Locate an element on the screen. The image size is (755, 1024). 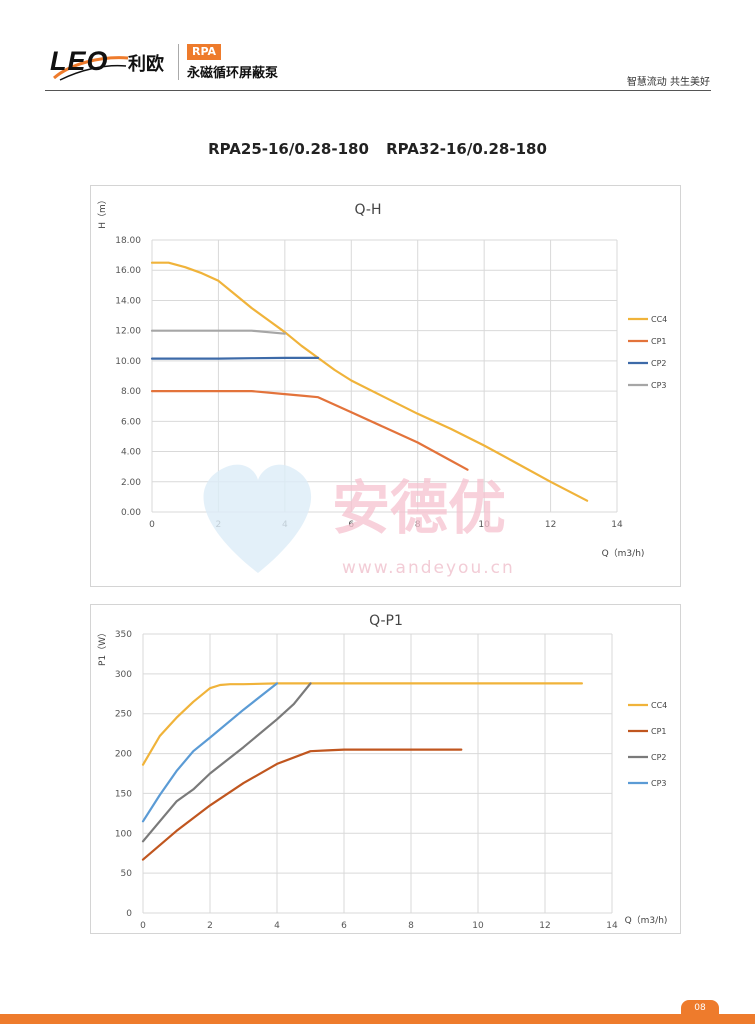
y-tick-label: 300 is located at coordinates (123, 675).